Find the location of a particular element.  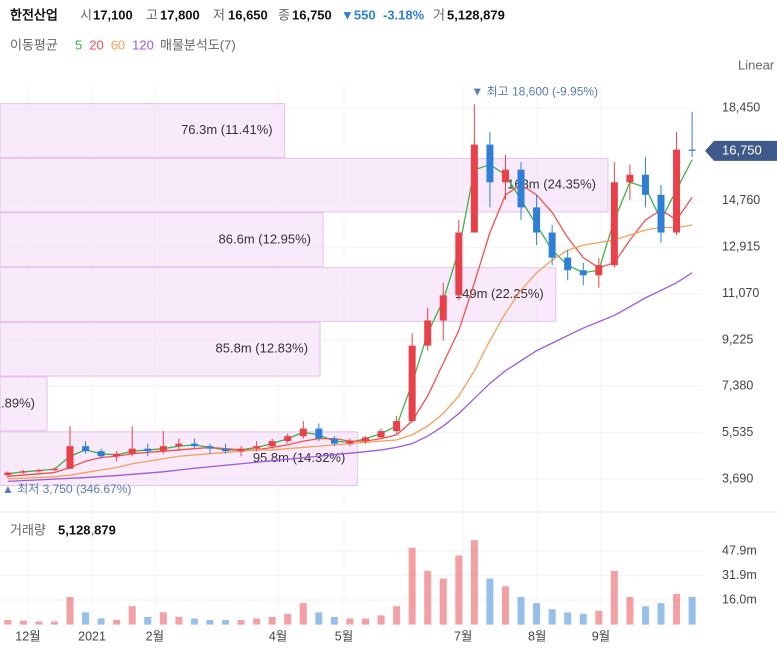

high-value: 17,800 is located at coordinates (180, 14).